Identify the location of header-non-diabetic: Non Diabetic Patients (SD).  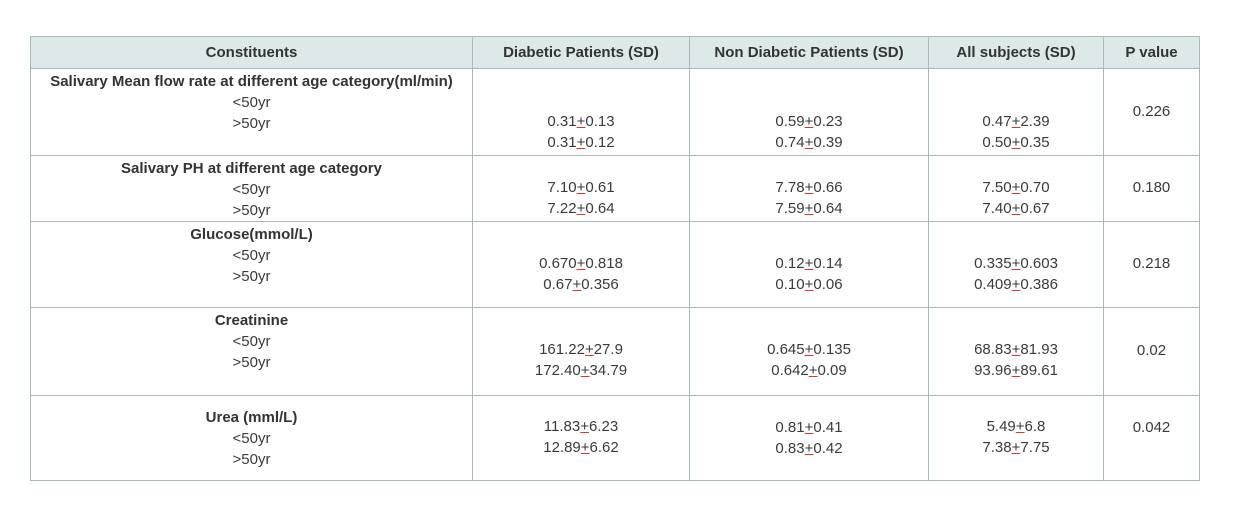
(809, 52).